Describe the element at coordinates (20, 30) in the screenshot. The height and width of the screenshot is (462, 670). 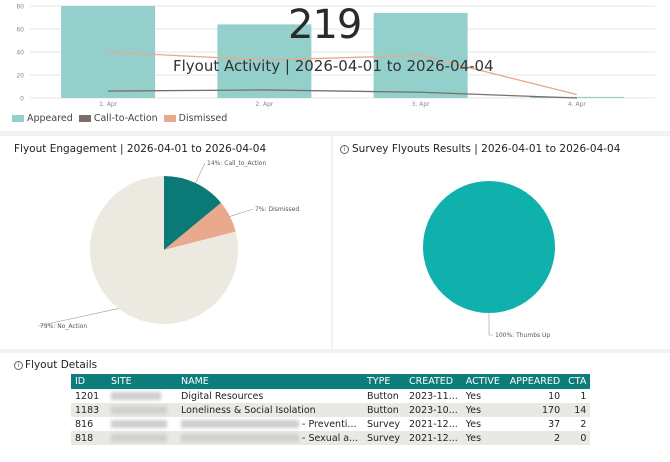
I see `y-tick-label: 60` at that location.